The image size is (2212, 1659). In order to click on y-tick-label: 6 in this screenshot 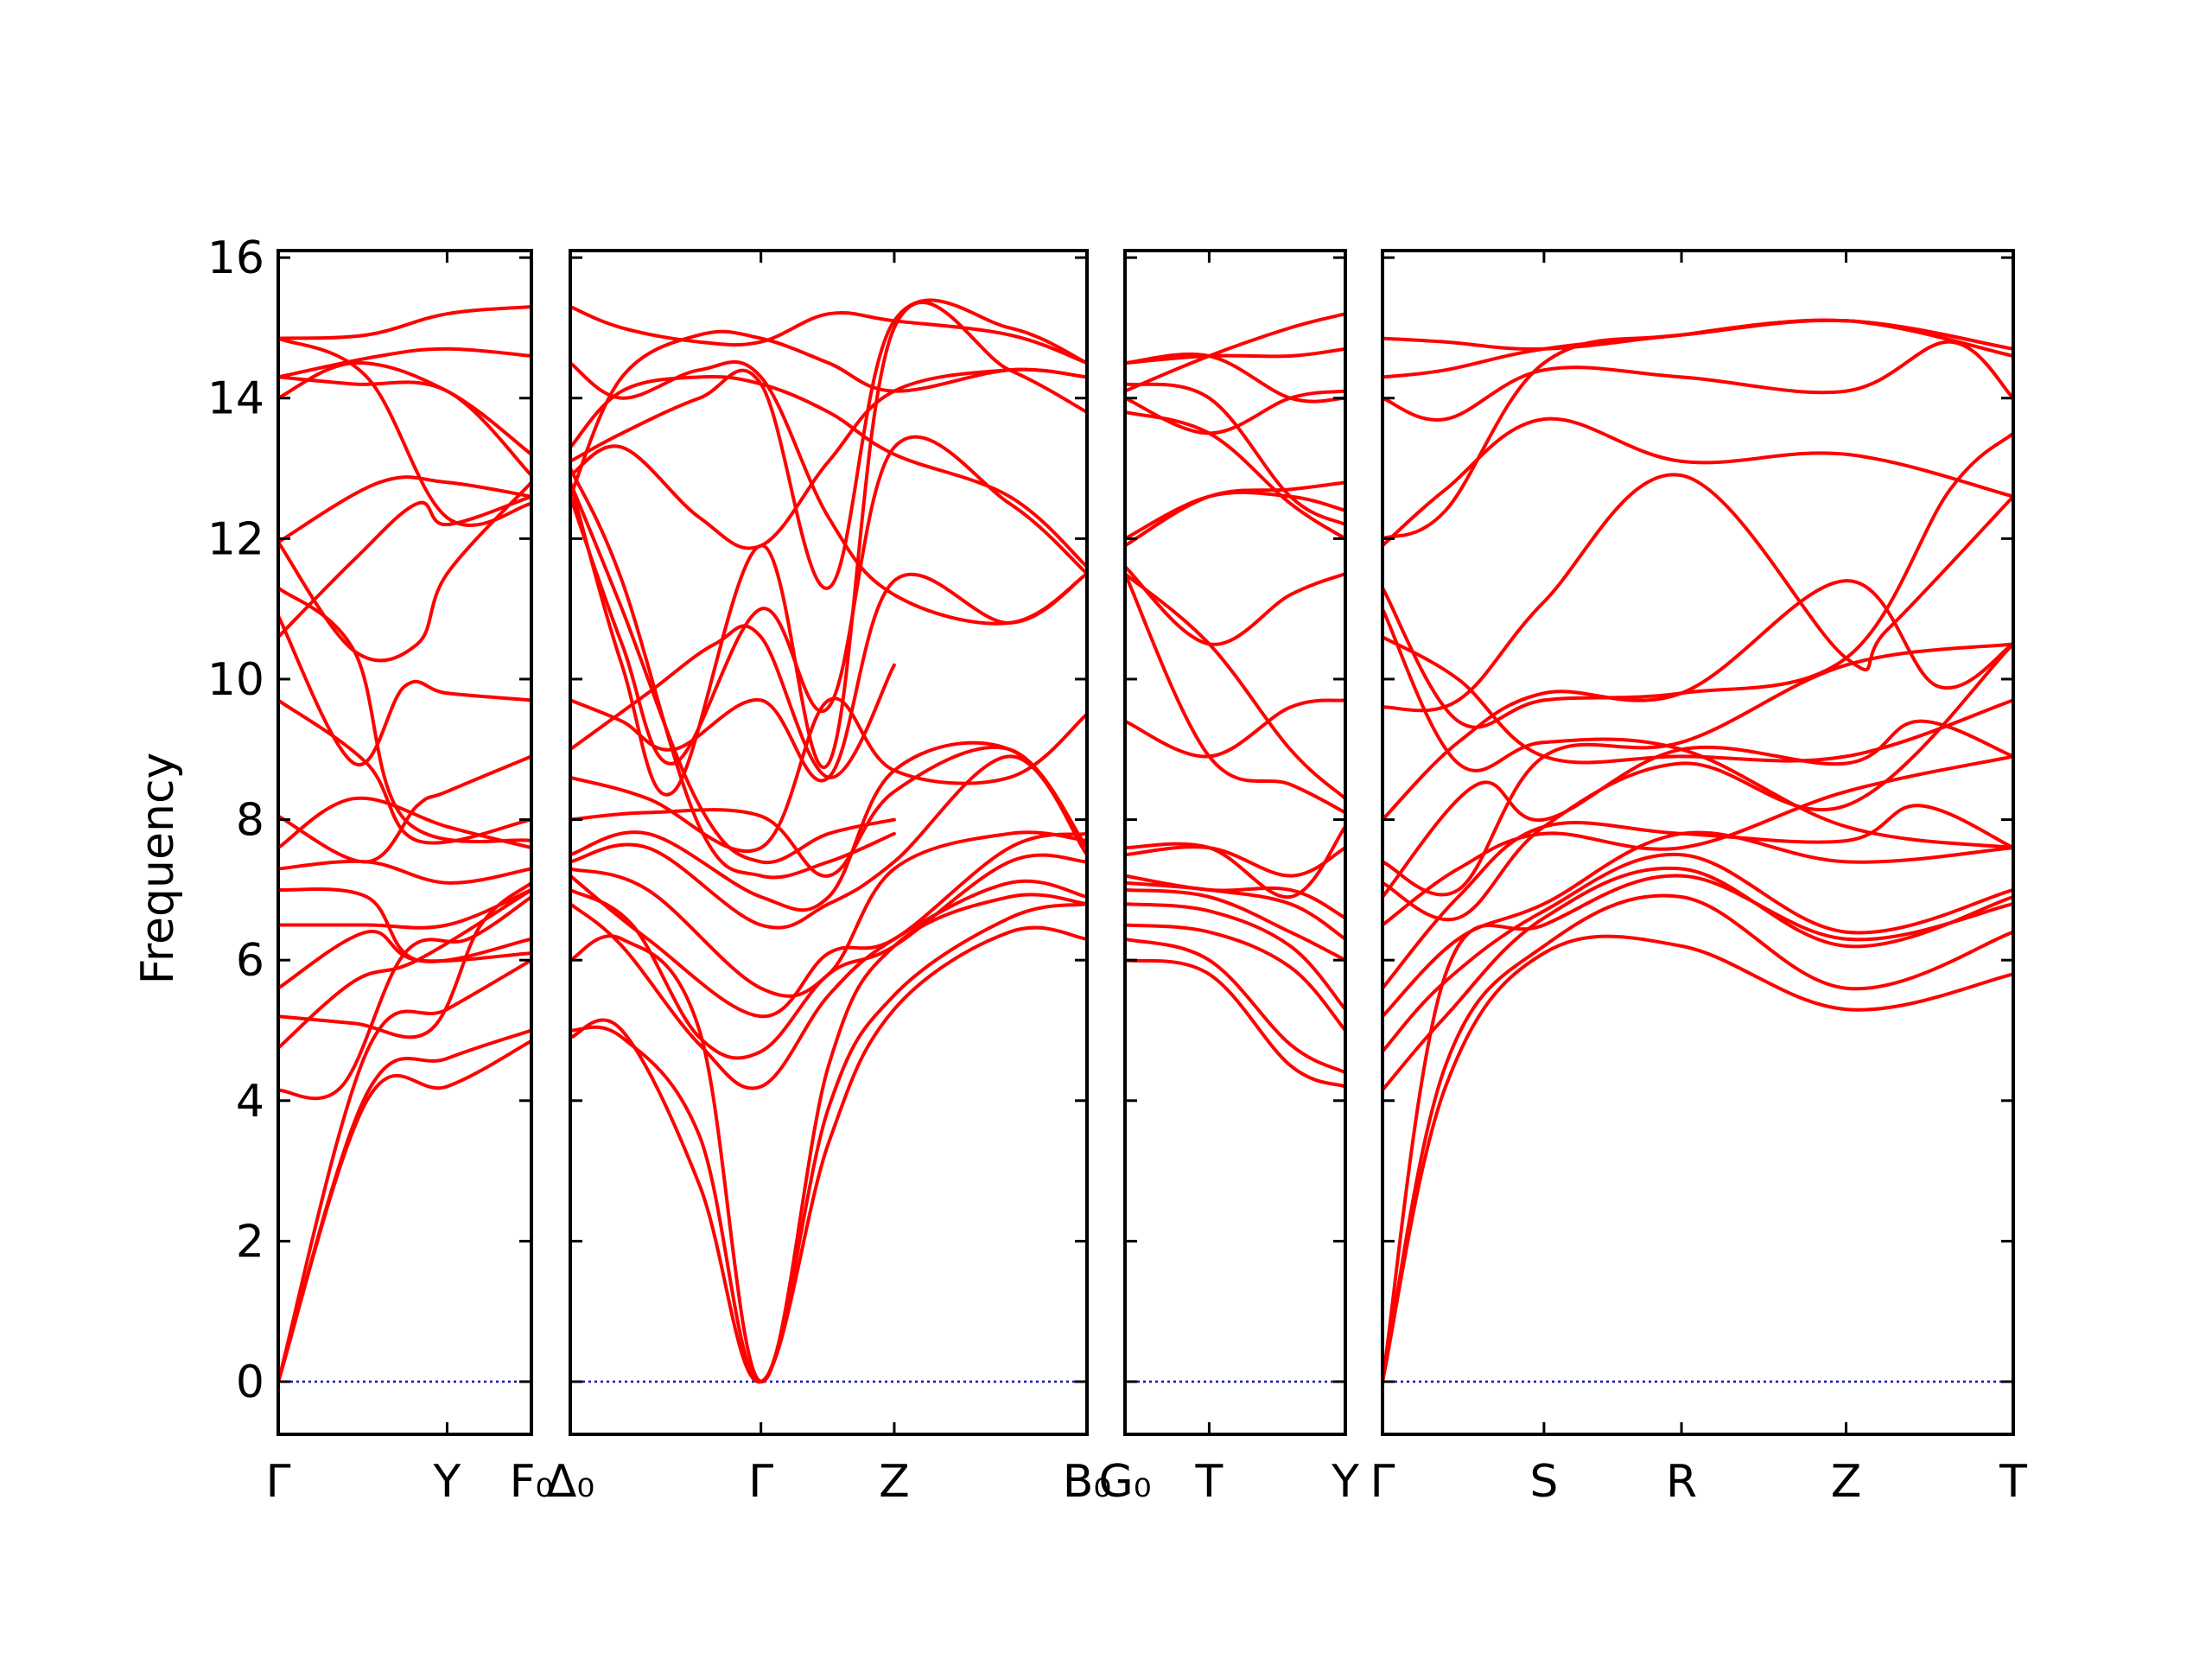, I will do `click(250, 961)`.